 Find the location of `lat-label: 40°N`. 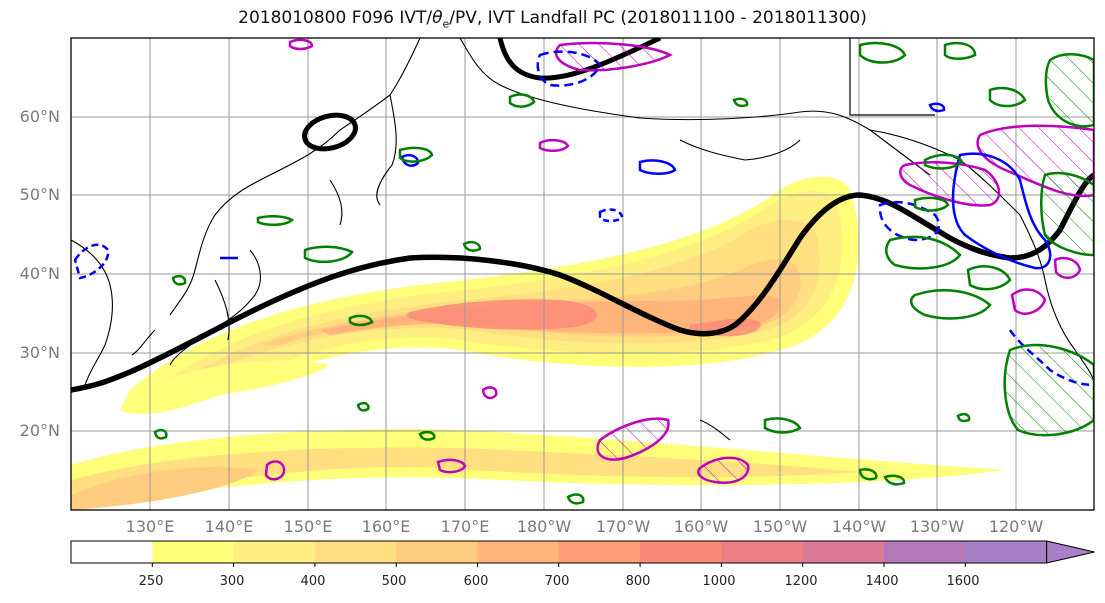

lat-label: 40°N is located at coordinates (39, 273).